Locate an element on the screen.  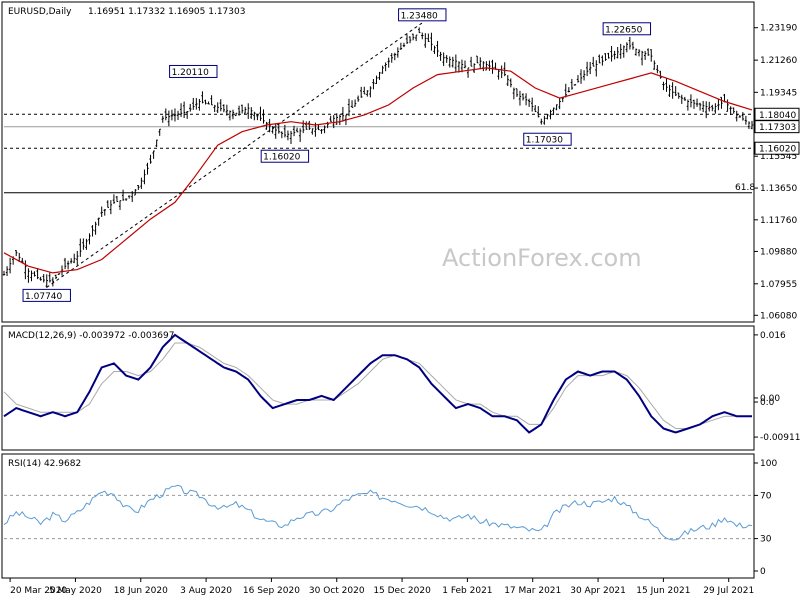
y-tick-label: 1.07955 is located at coordinates (778, 285).